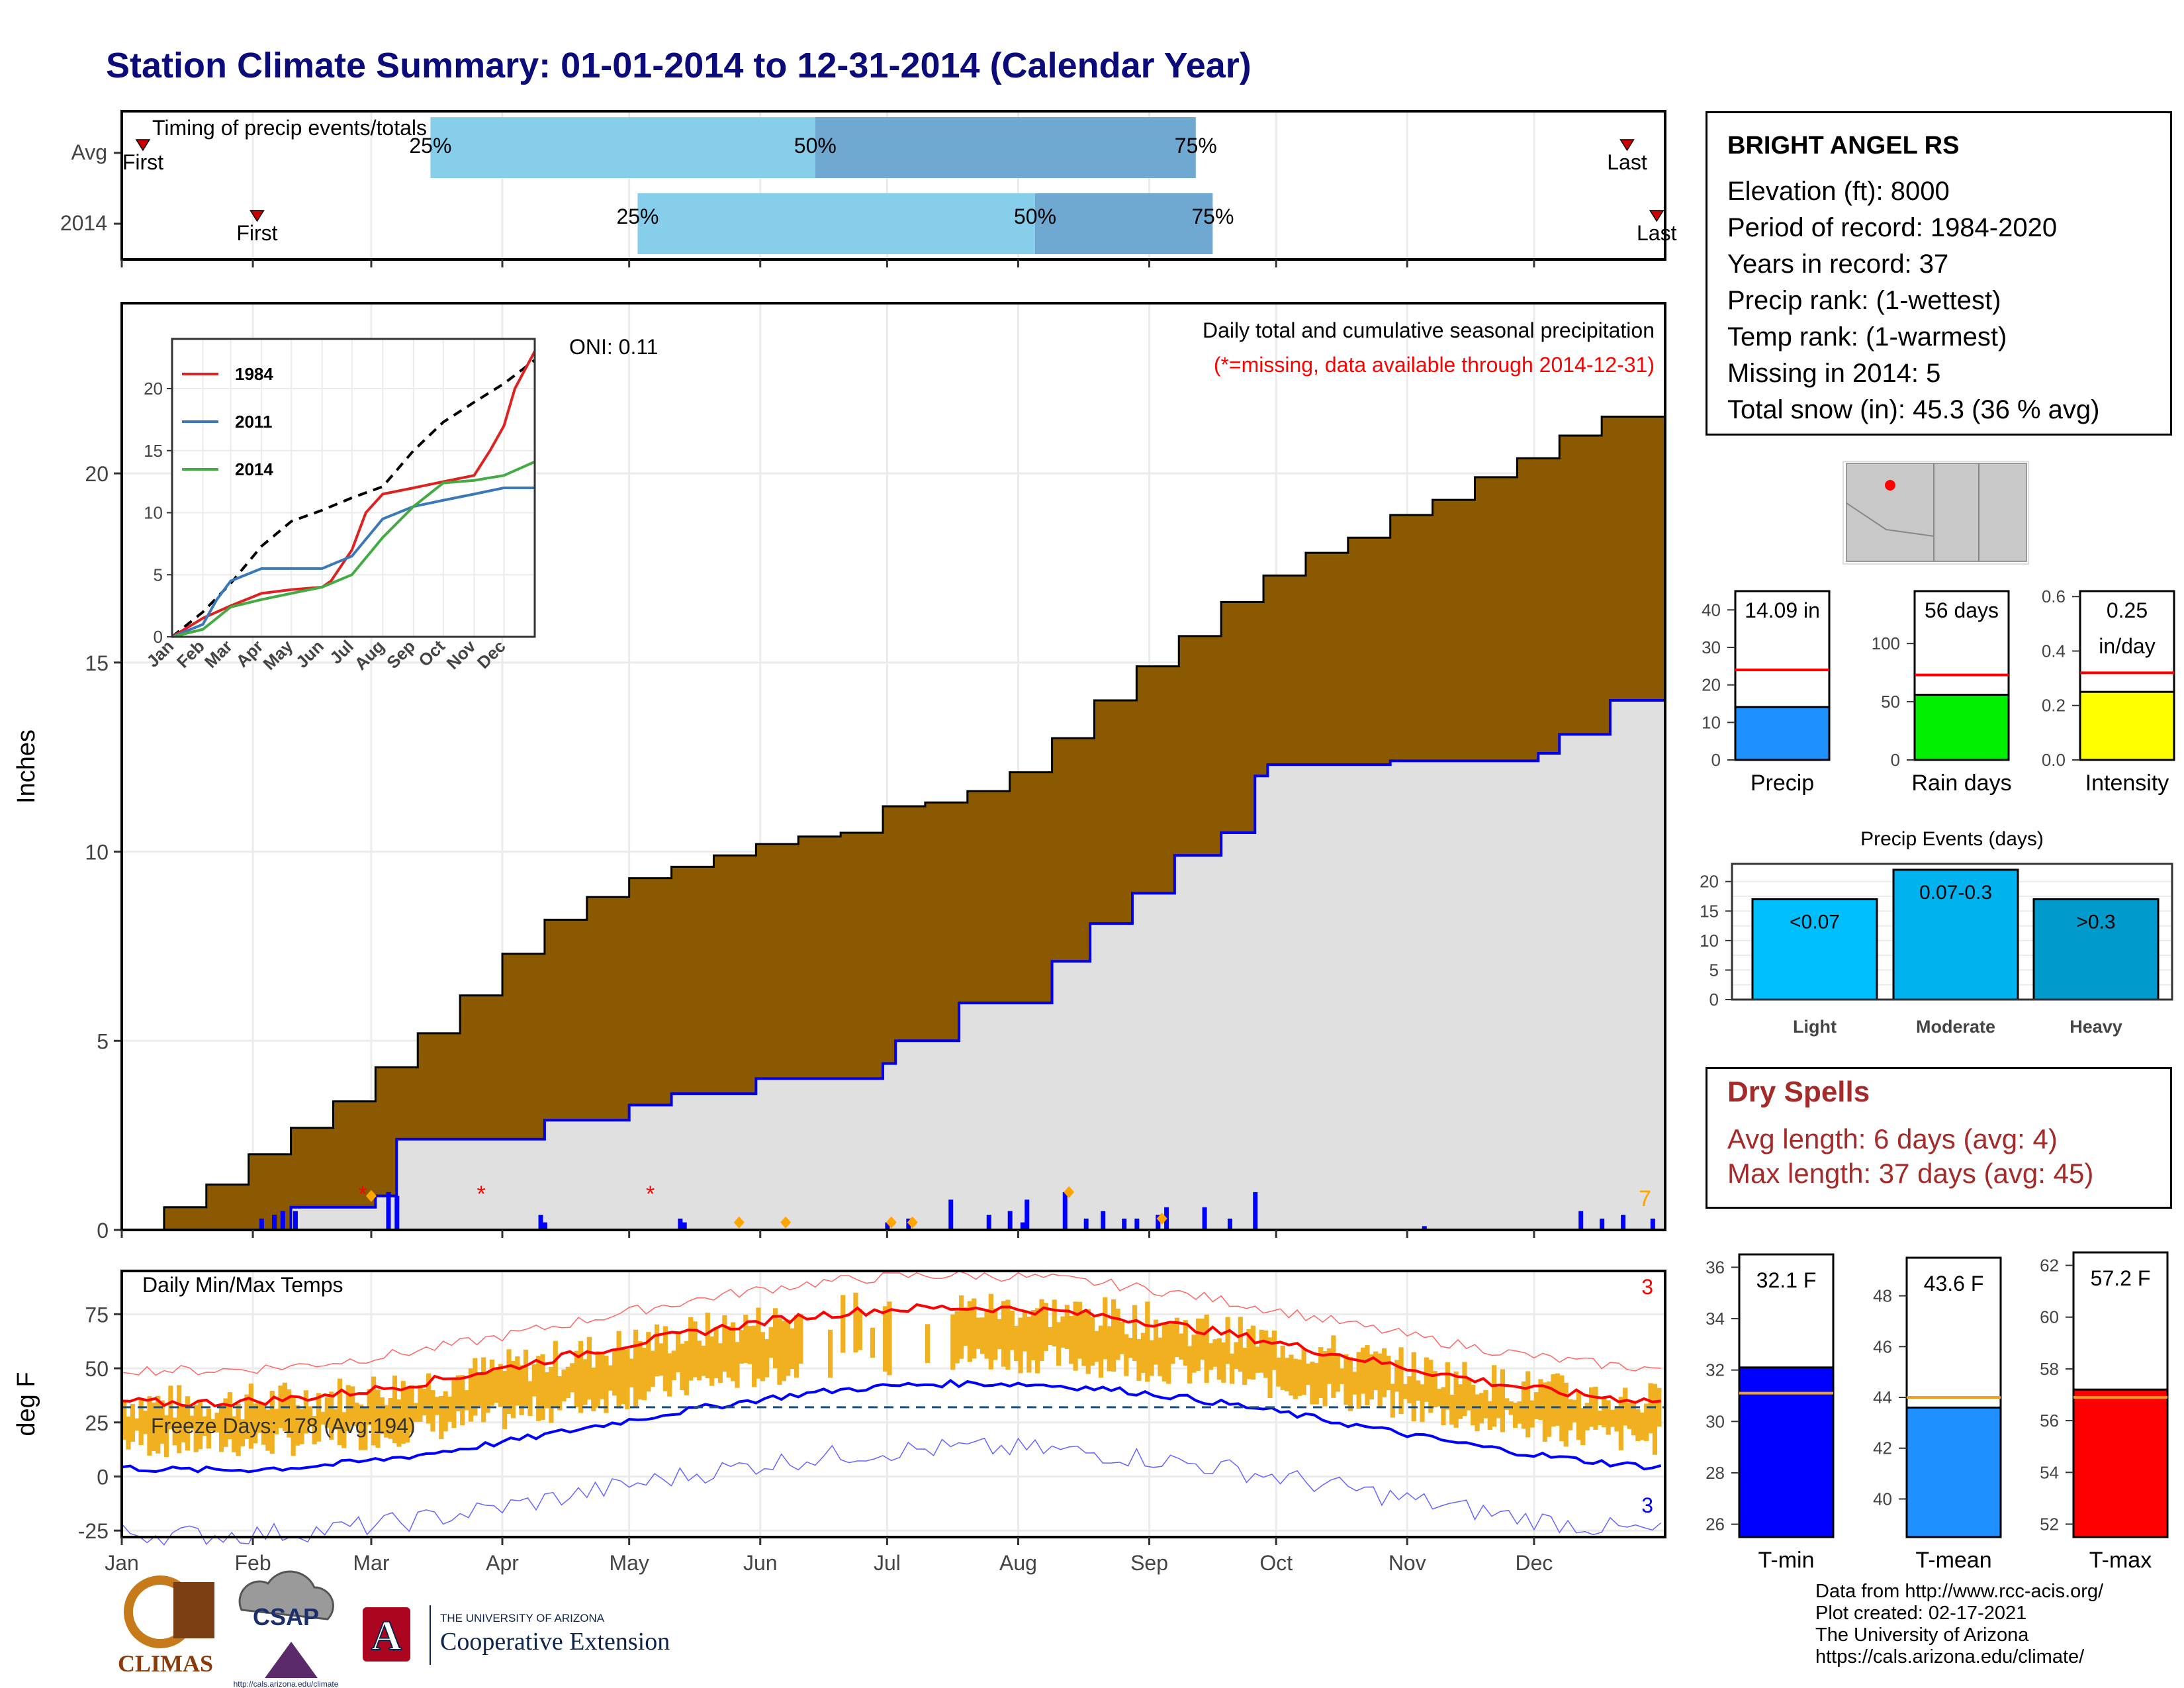  What do you see at coordinates (153, 451) in the screenshot?
I see `inset-y-tick: 15` at bounding box center [153, 451].